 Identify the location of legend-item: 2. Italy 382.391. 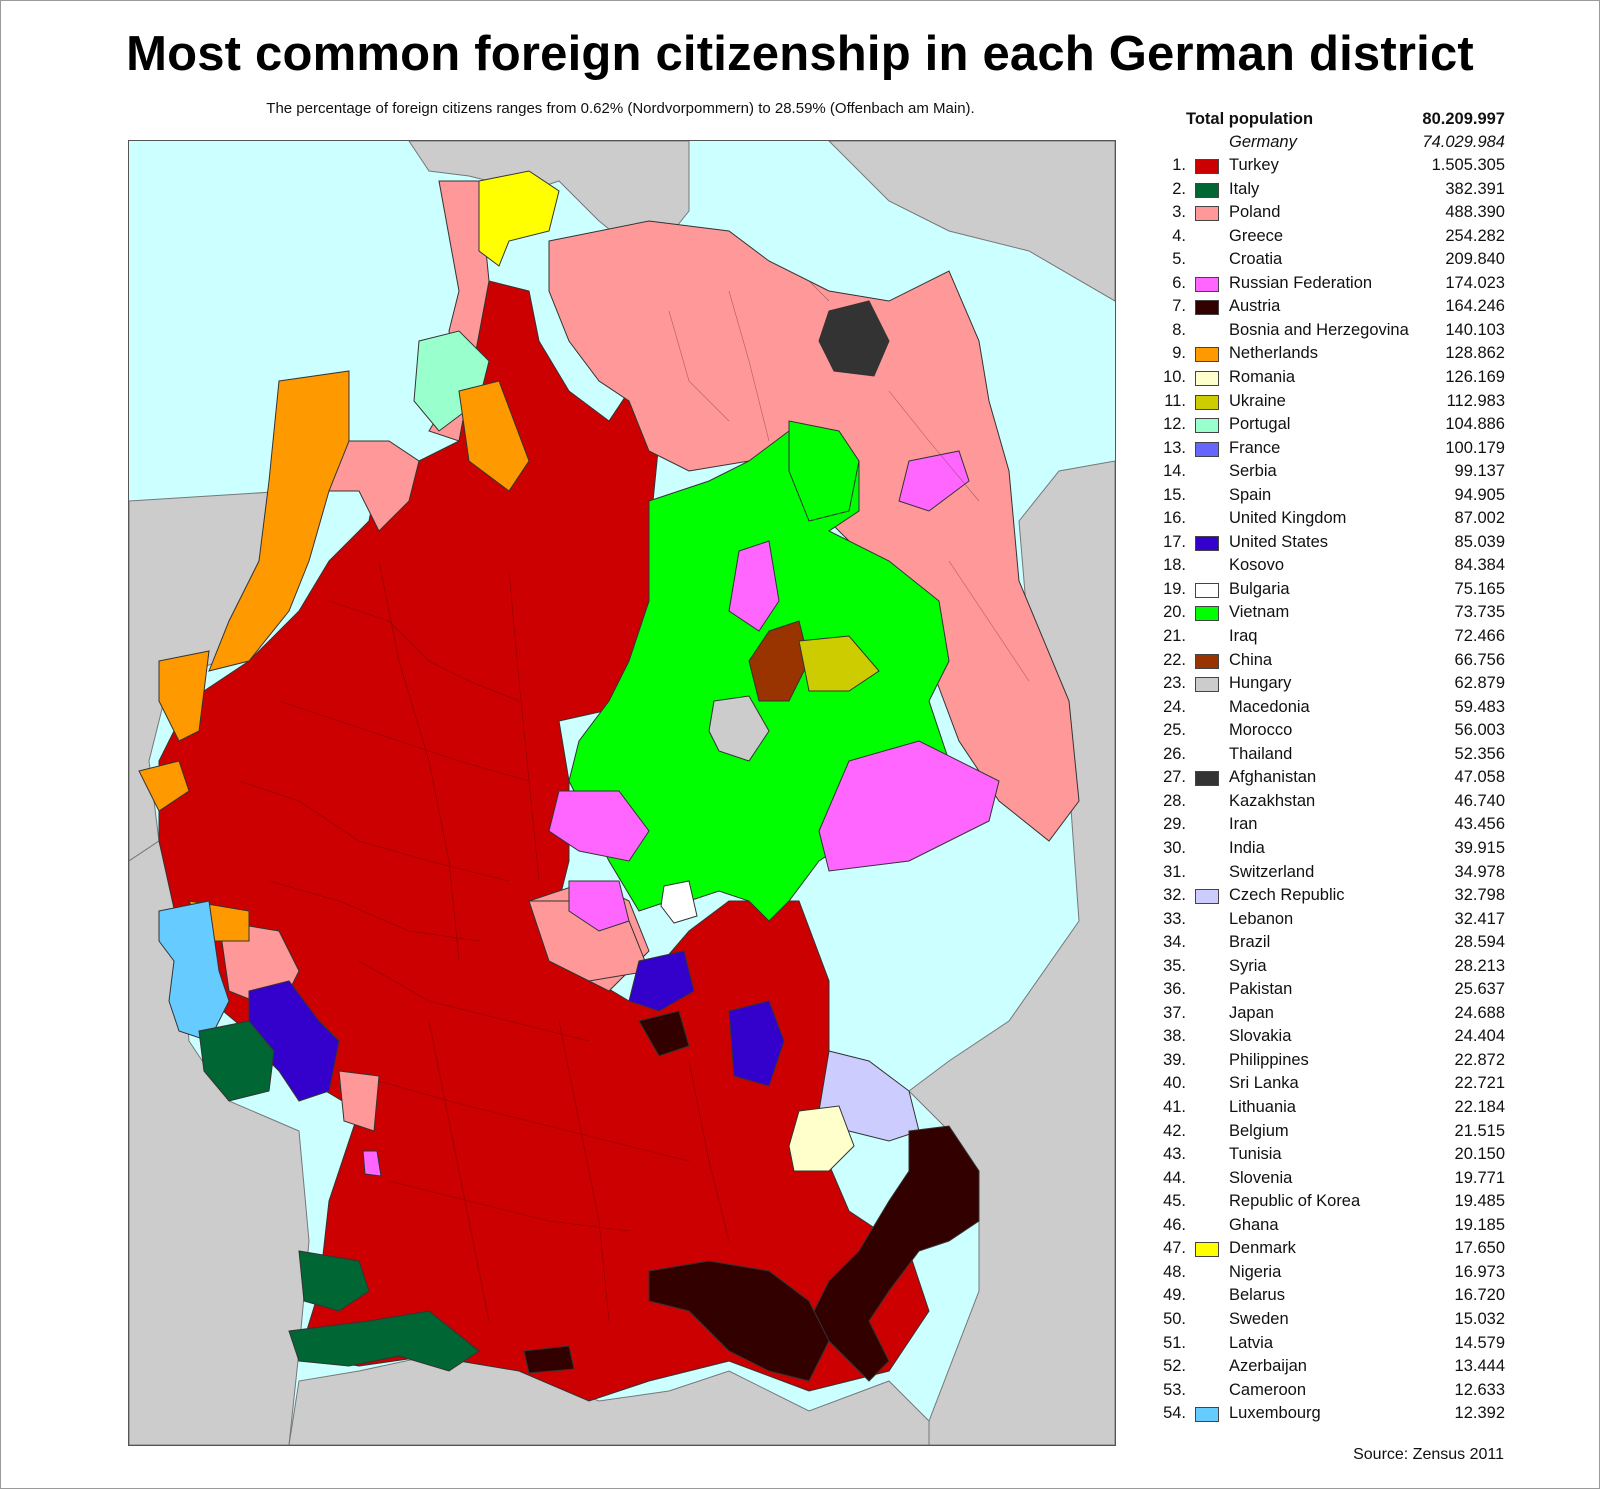
(1327, 191).